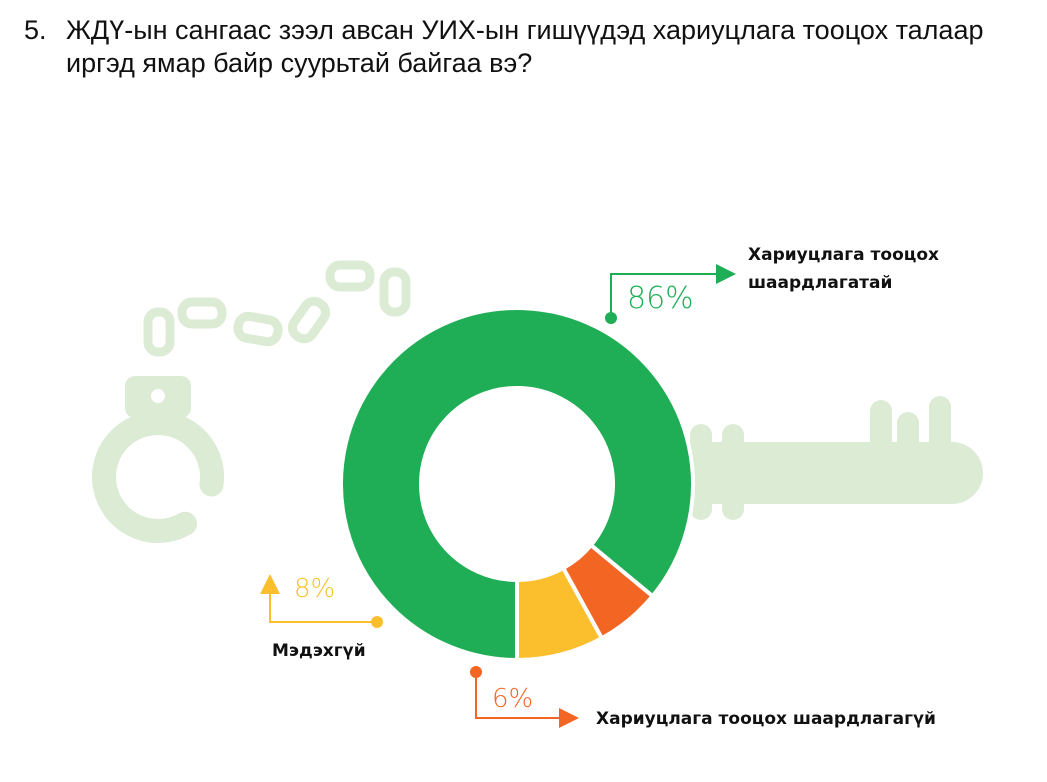 This screenshot has width=1047, height=782. What do you see at coordinates (314, 589) in the screenshot?
I see `data-label-8: 8%` at bounding box center [314, 589].